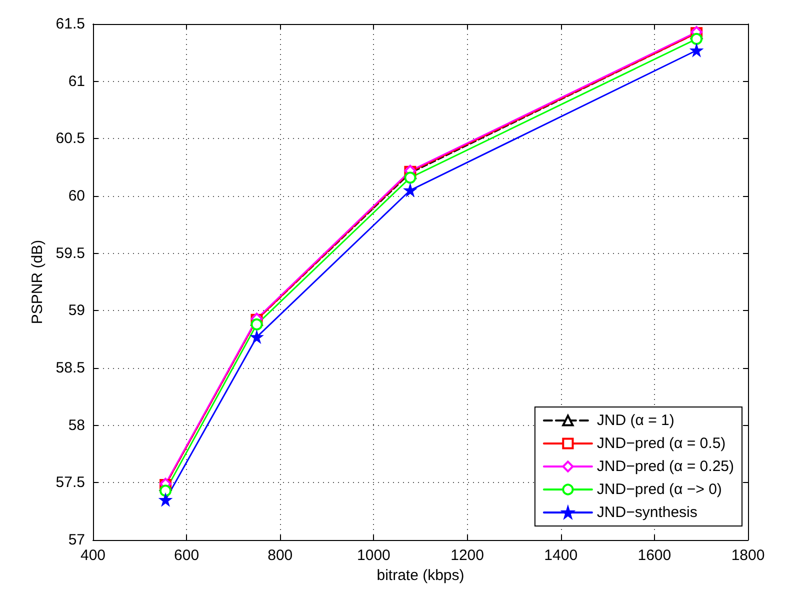  What do you see at coordinates (655, 555) in the screenshot?
I see `x-tick-label: 1600` at bounding box center [655, 555].